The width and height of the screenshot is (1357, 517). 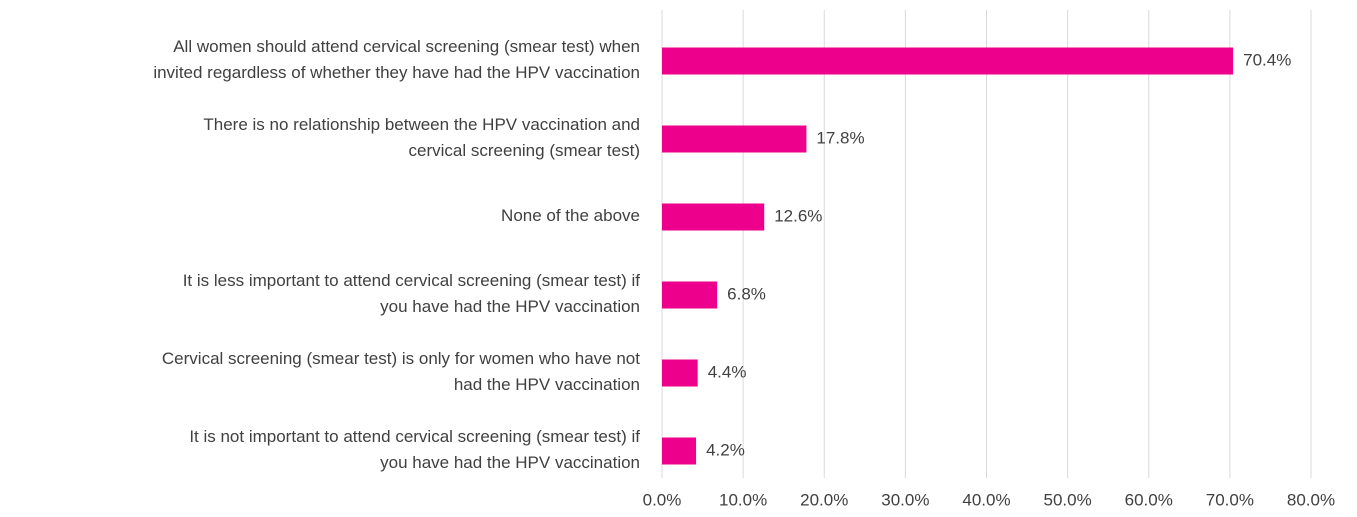 I want to click on category-label: None of the above, so click(x=570, y=215).